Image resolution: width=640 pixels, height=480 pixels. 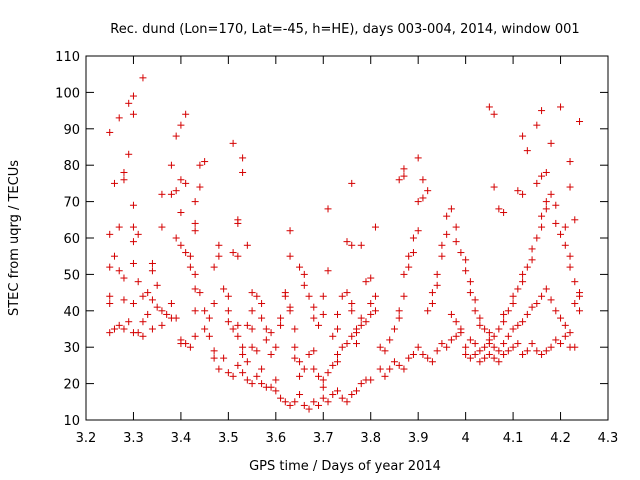 What do you see at coordinates (71, 275) in the screenshot?
I see `y-tick-label: 50` at bounding box center [71, 275].